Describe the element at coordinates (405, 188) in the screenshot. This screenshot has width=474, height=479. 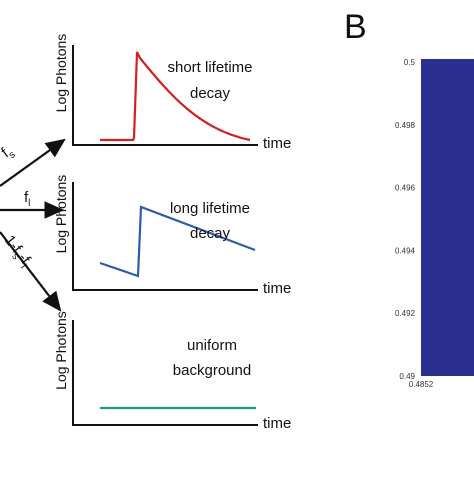
I see `y-tick-label: 0.496` at that location.